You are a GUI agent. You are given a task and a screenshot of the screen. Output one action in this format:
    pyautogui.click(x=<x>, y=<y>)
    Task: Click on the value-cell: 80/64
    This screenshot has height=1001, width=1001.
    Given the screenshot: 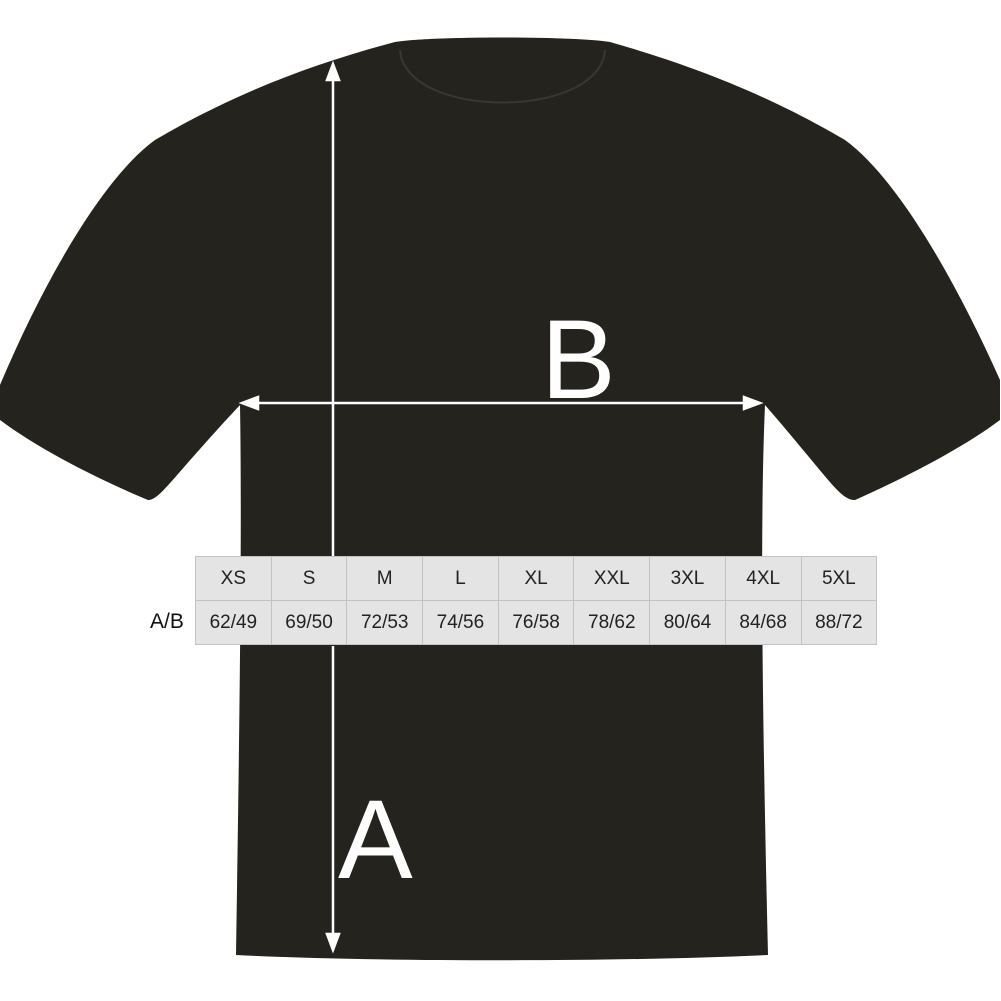 What is the action you would take?
    pyautogui.click(x=687, y=622)
    